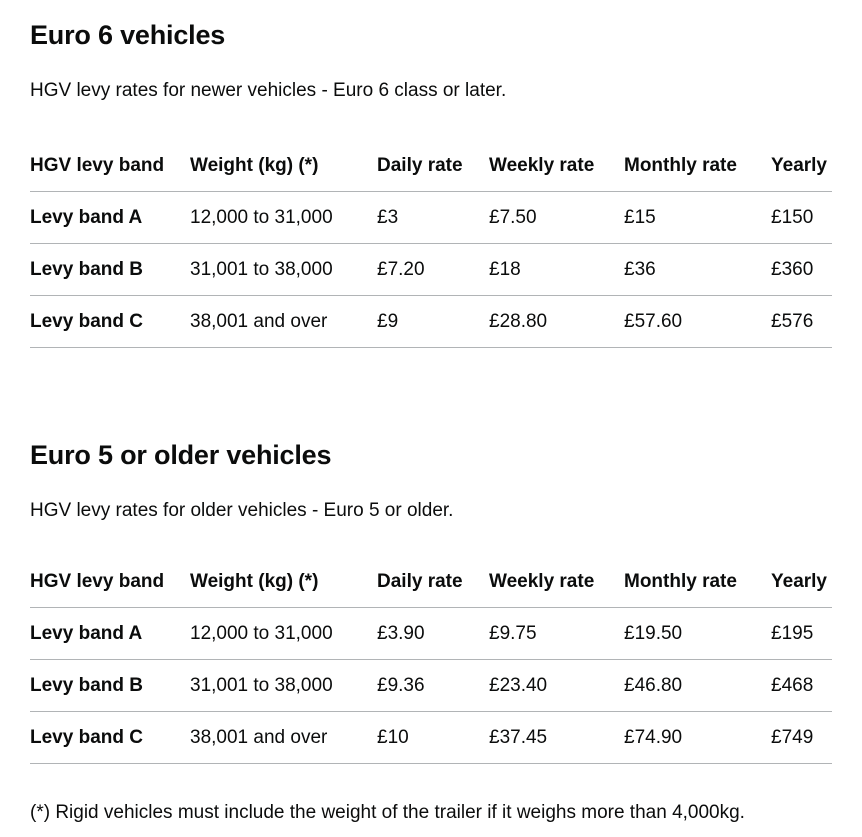 This screenshot has width=862, height=837. Describe the element at coordinates (556, 321) in the screenshot. I see `weekly-rate-cell: £28.80` at that location.